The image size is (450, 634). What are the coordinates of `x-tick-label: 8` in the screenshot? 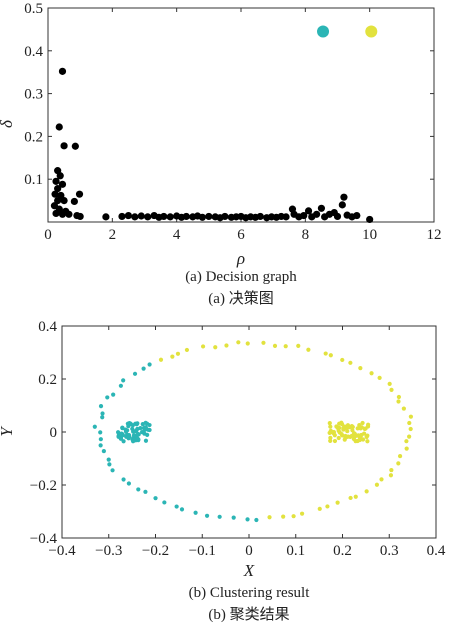 It's located at (306, 235).